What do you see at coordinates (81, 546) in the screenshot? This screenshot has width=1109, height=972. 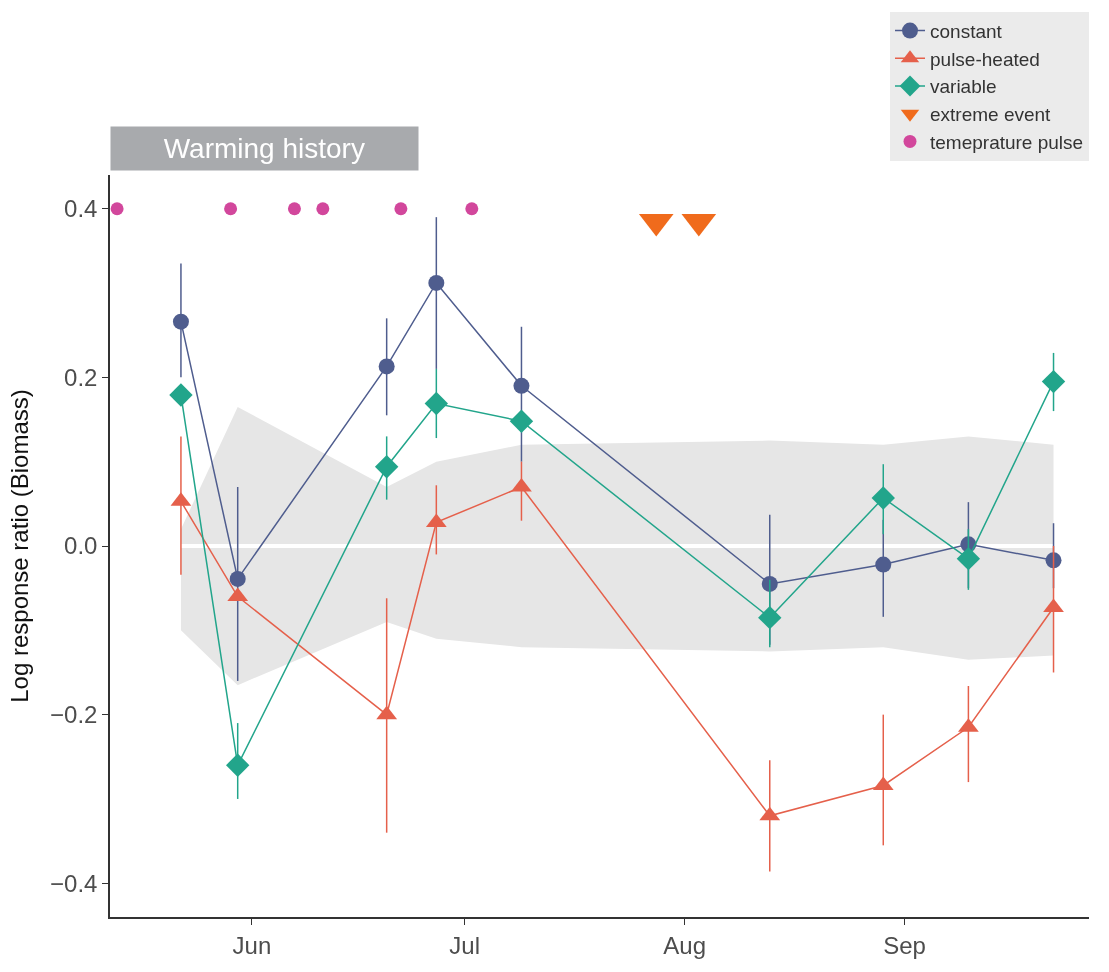 I see `y-tick-label: 0.0` at bounding box center [81, 546].